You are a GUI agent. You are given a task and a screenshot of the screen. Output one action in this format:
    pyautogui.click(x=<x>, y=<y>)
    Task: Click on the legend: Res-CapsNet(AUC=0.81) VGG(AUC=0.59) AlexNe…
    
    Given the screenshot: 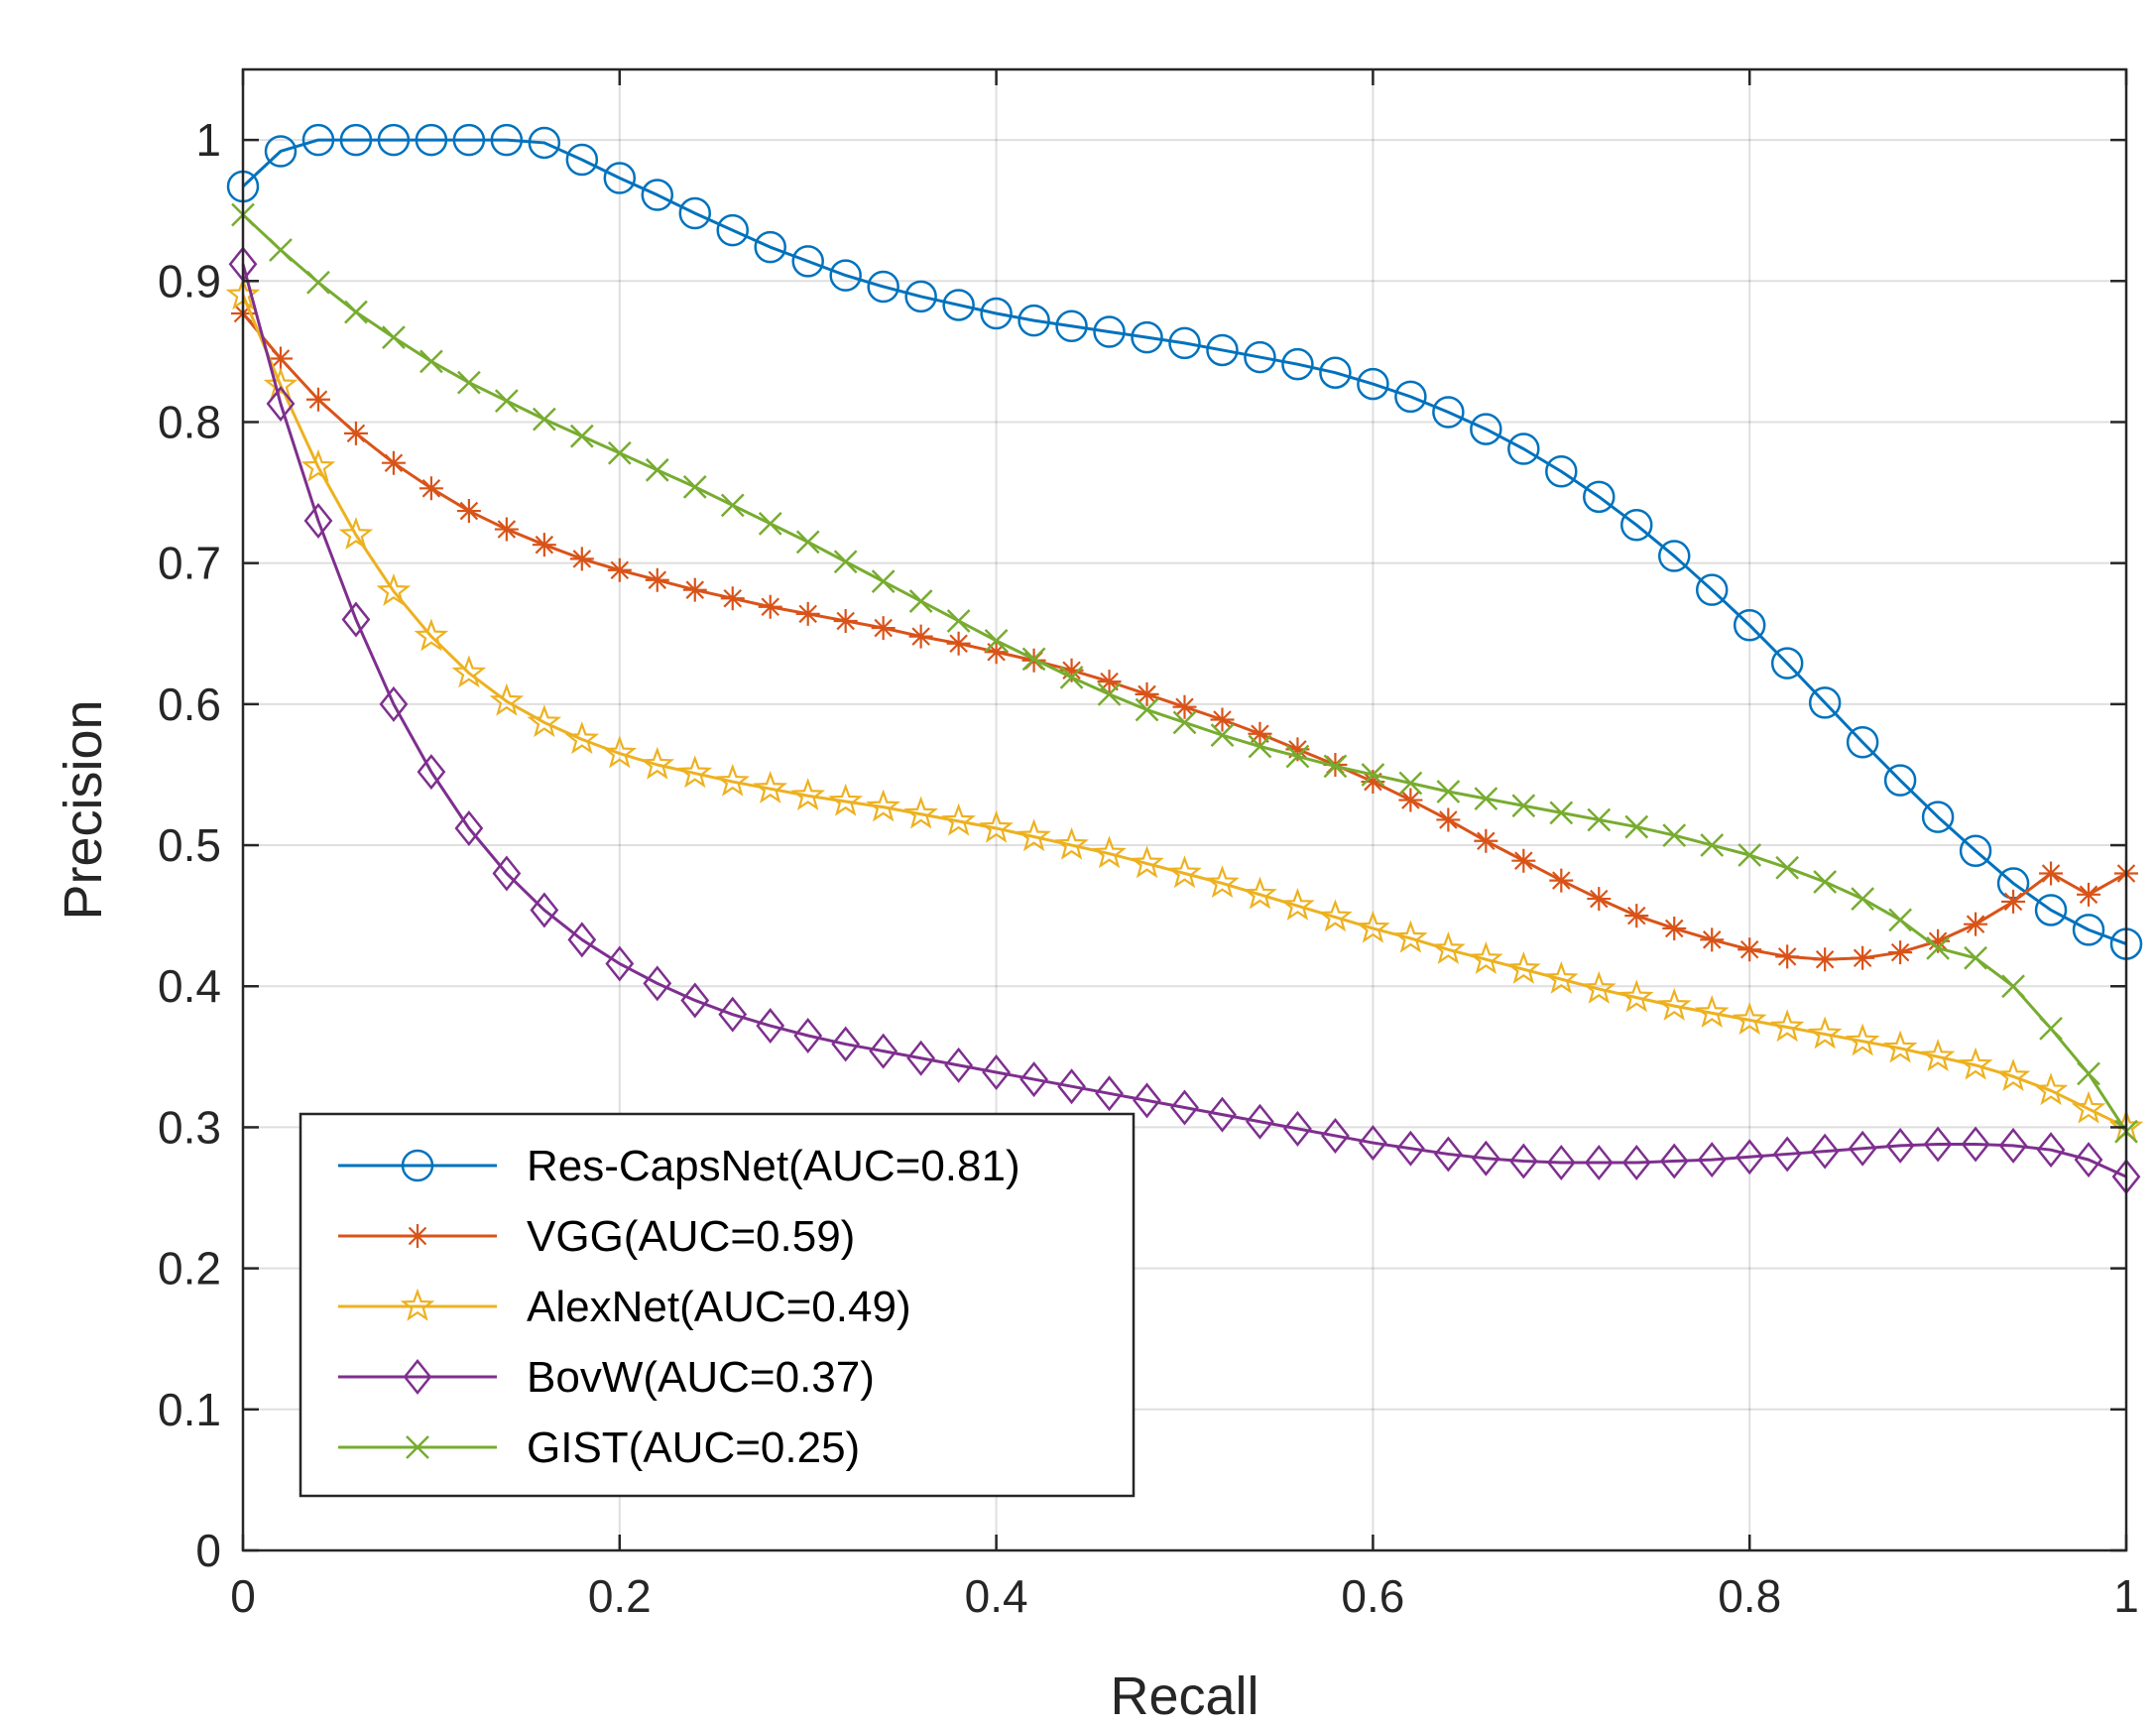 What is the action you would take?
    pyautogui.click(x=717, y=1305)
    